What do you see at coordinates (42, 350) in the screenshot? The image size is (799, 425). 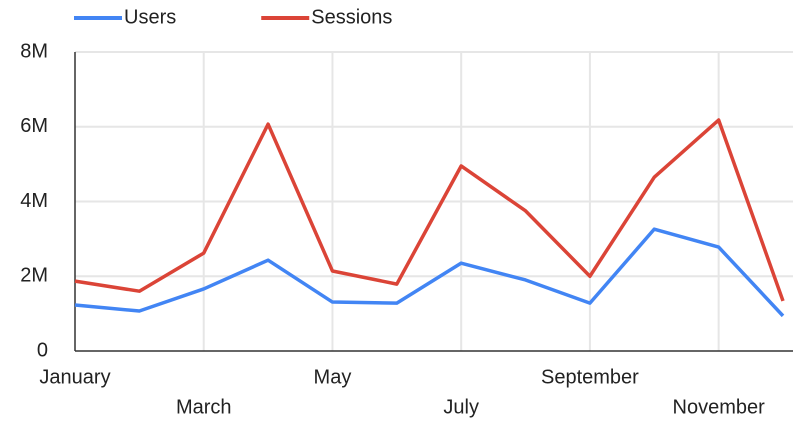 I see `y-tick-label: 0` at bounding box center [42, 350].